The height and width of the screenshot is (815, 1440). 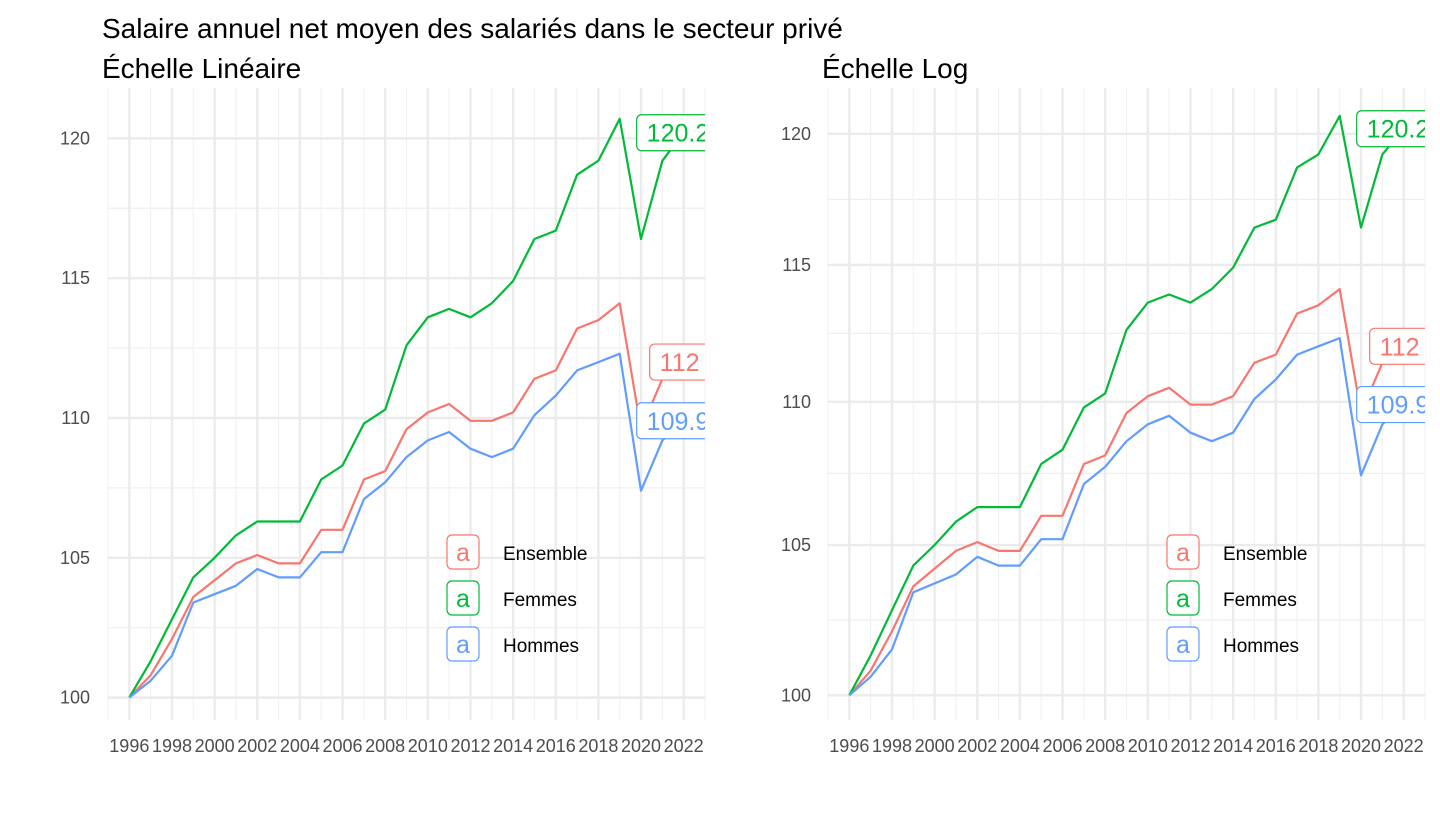 I want to click on panel-title-log: Échelle Log, so click(x=895, y=68).